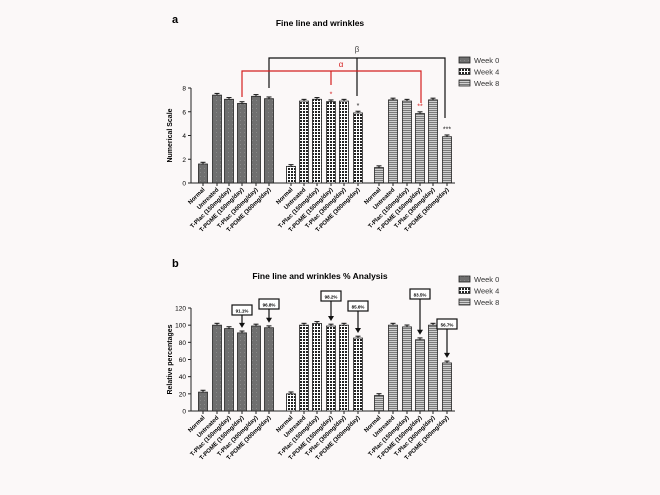 The image size is (660, 495). I want to click on alpha-label: α, so click(341, 64).